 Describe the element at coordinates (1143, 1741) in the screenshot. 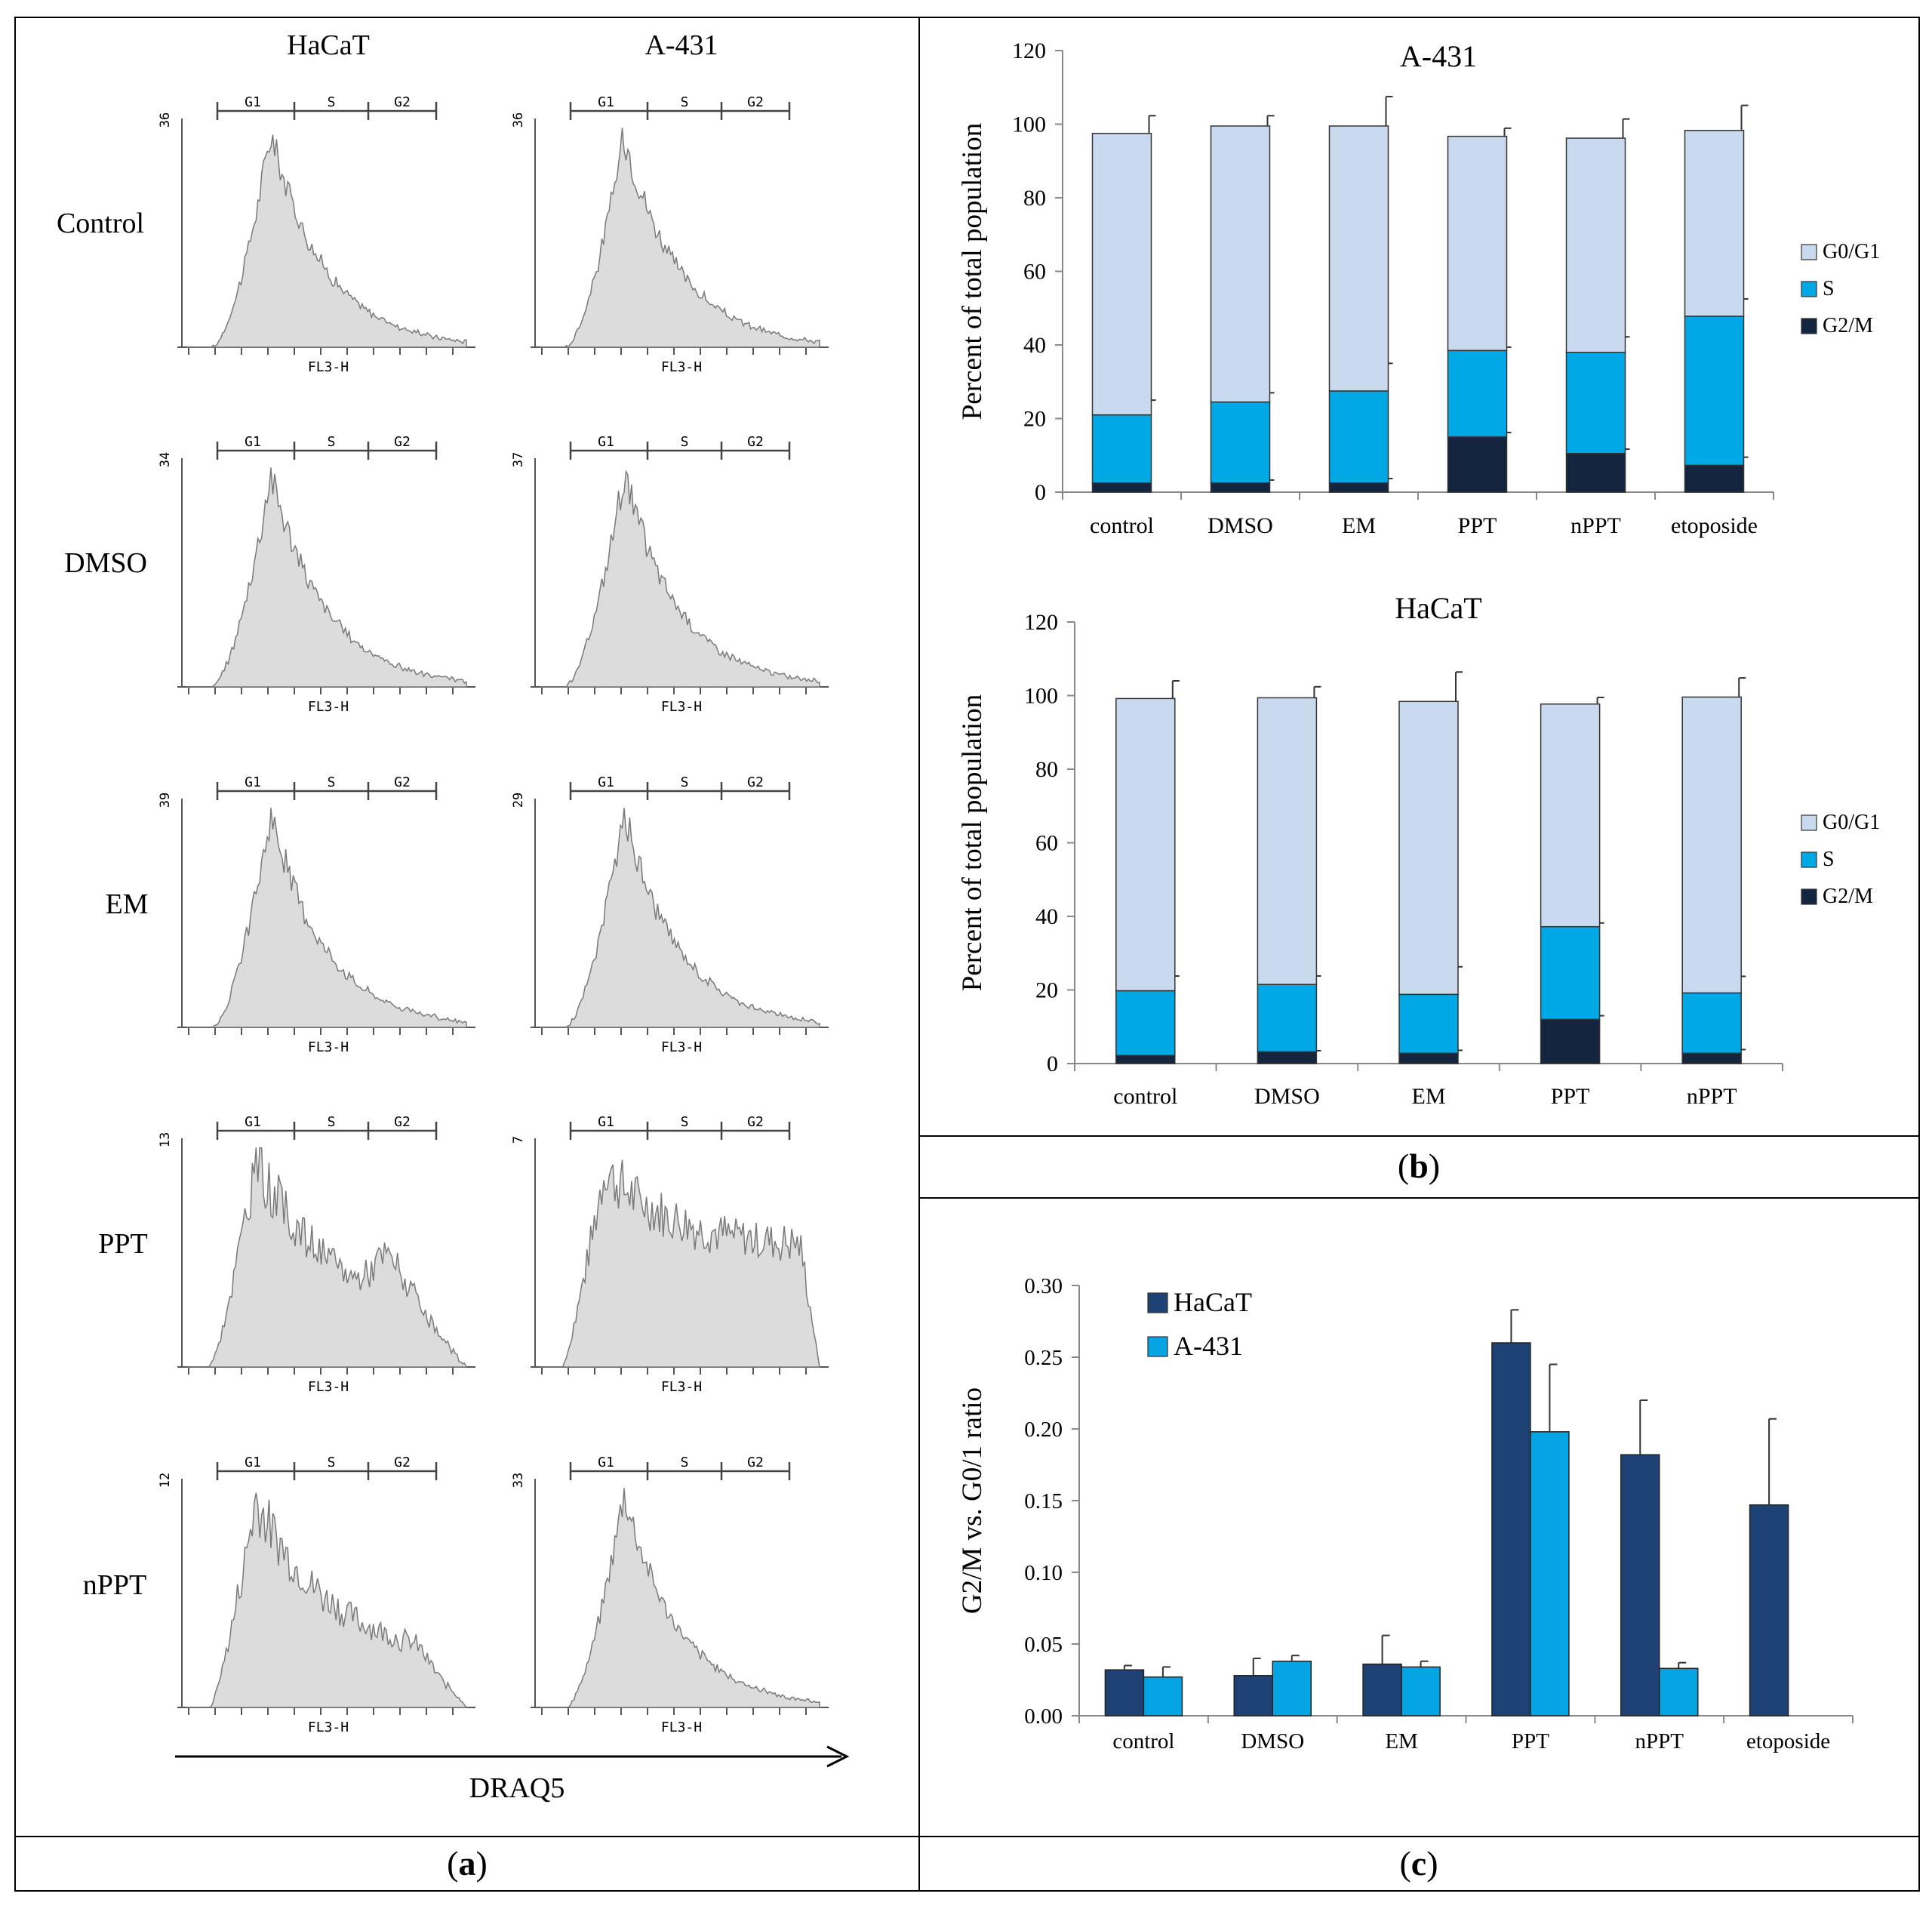

I see `x-tick-label-control: control` at that location.